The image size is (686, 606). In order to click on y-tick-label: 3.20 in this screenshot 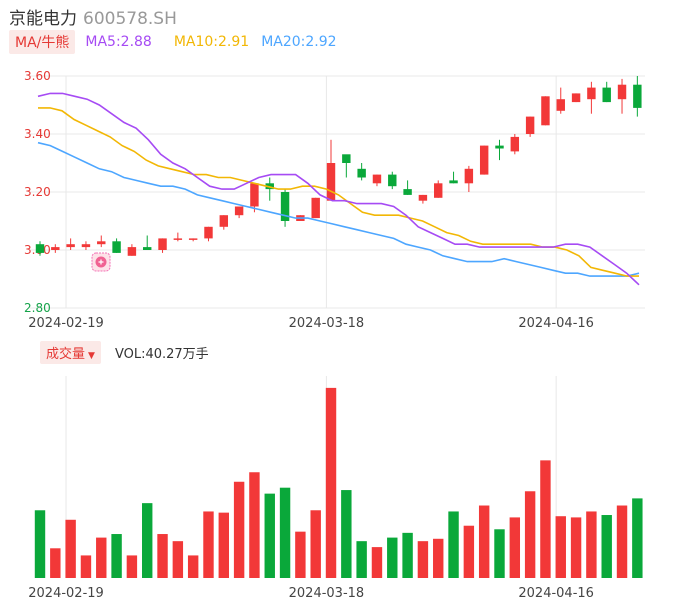, I will do `click(37, 192)`.